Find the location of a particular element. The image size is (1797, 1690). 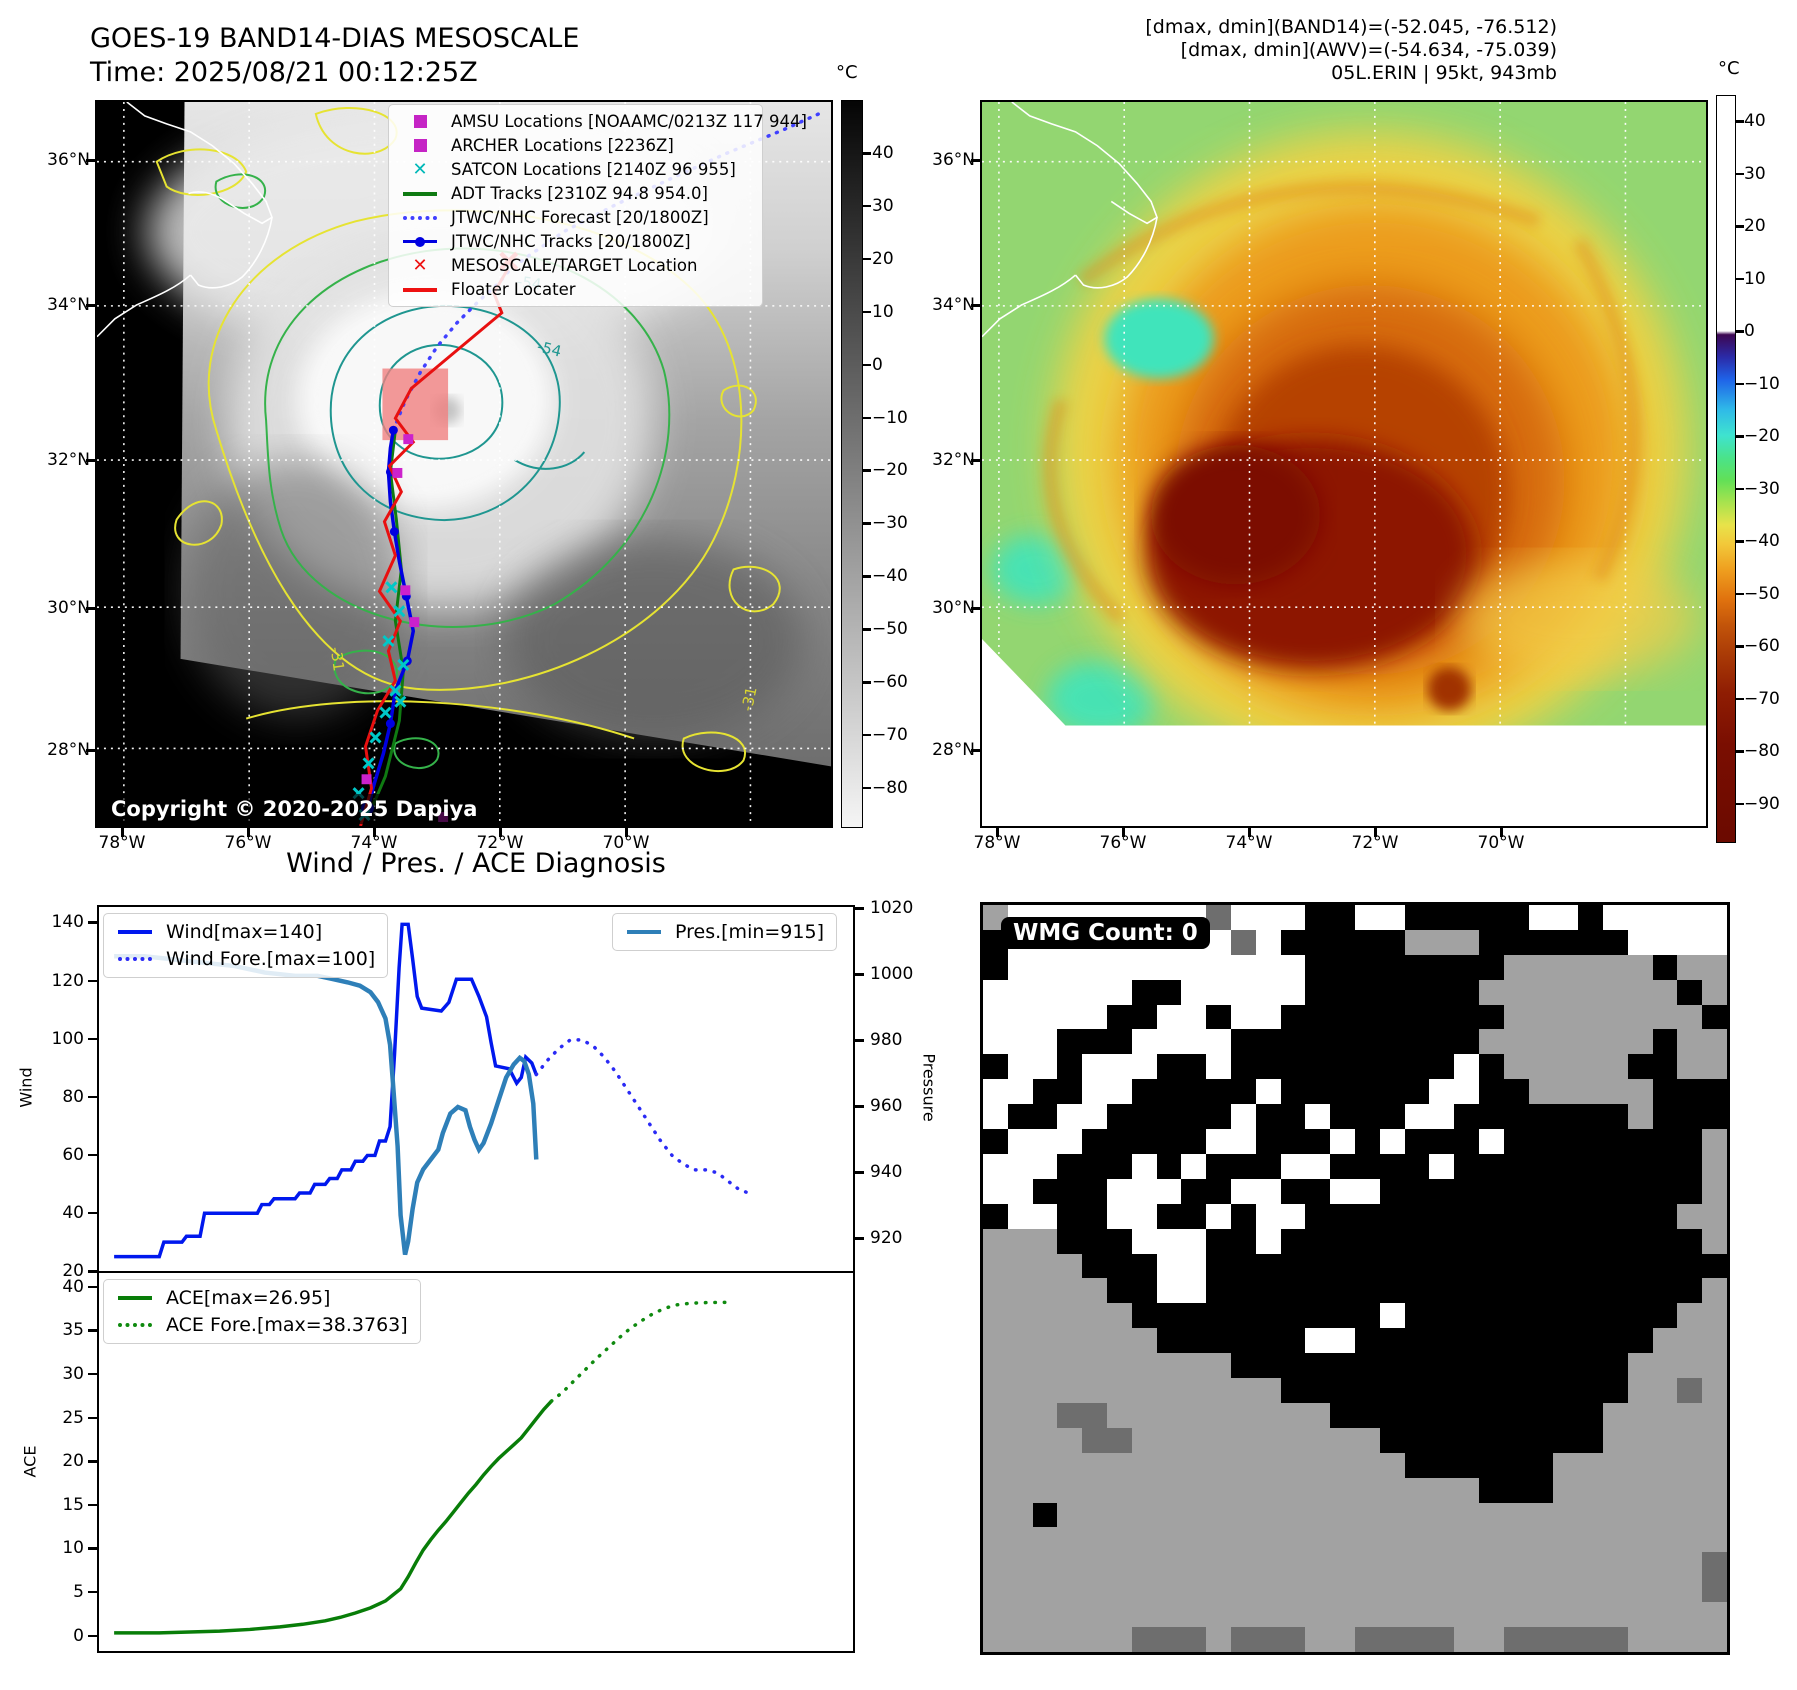

legend-item: JTWC/NHC Tracks [20/1800Z] is located at coordinates (575, 241).